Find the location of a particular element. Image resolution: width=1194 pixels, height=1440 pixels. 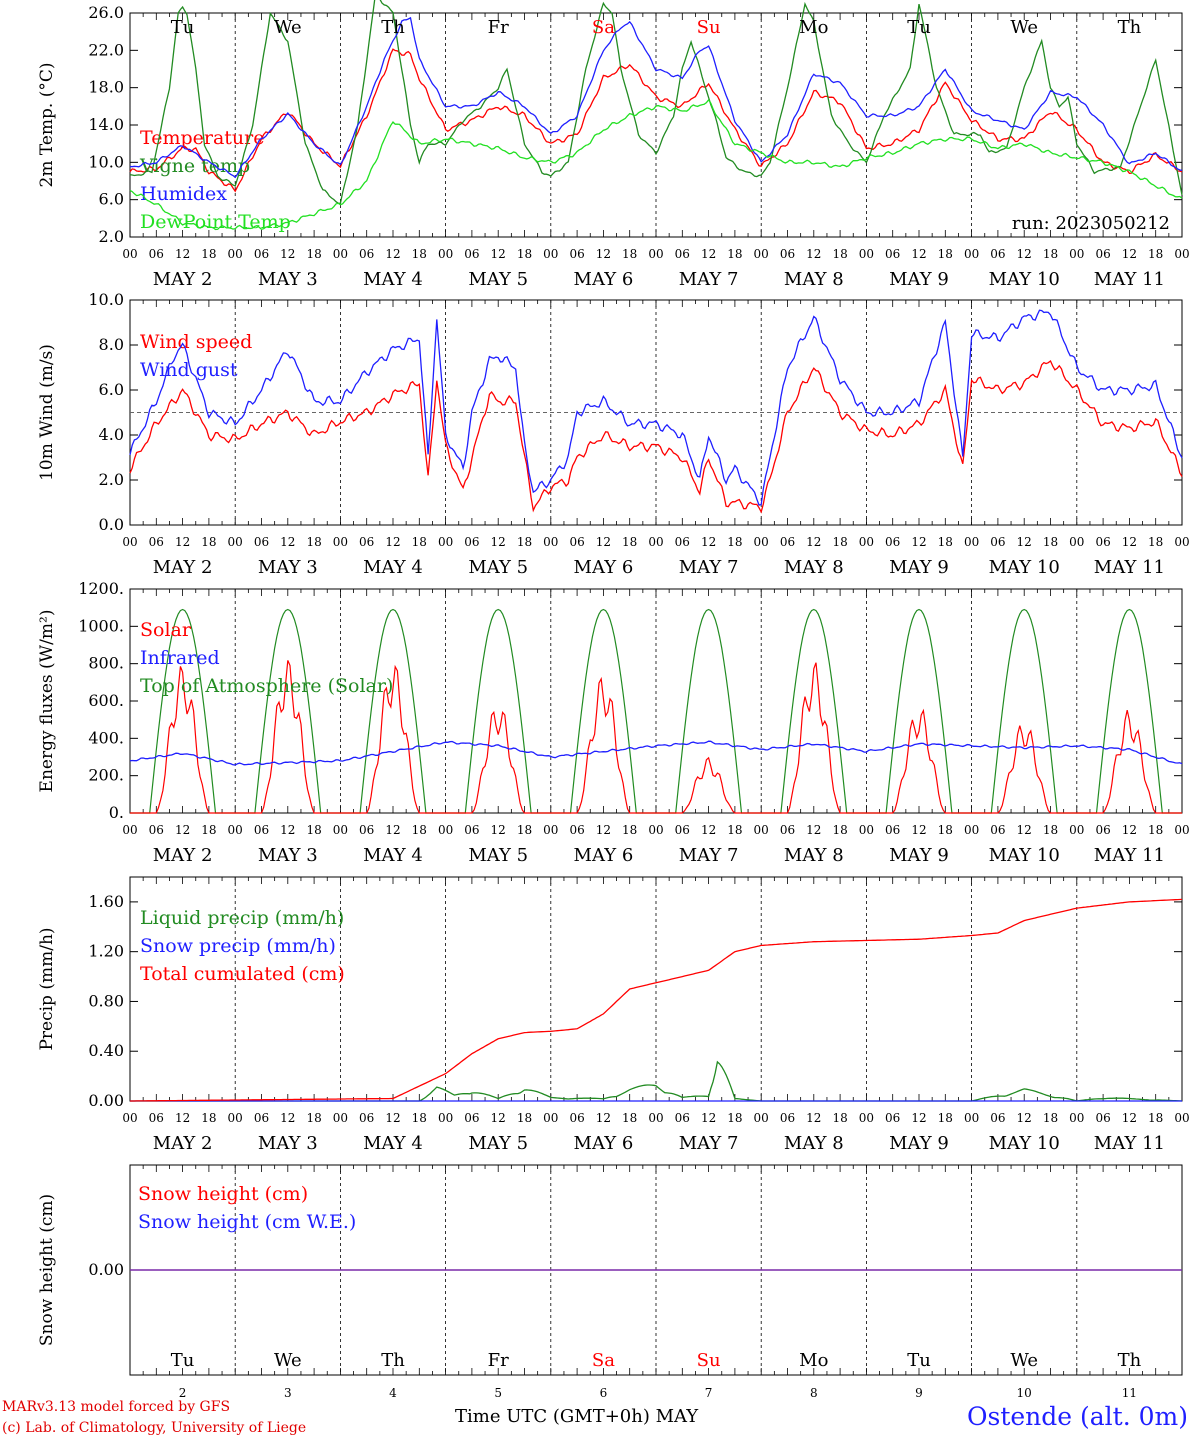

y-axis-label: 10m Wind (m/s) is located at coordinates (47, 412).